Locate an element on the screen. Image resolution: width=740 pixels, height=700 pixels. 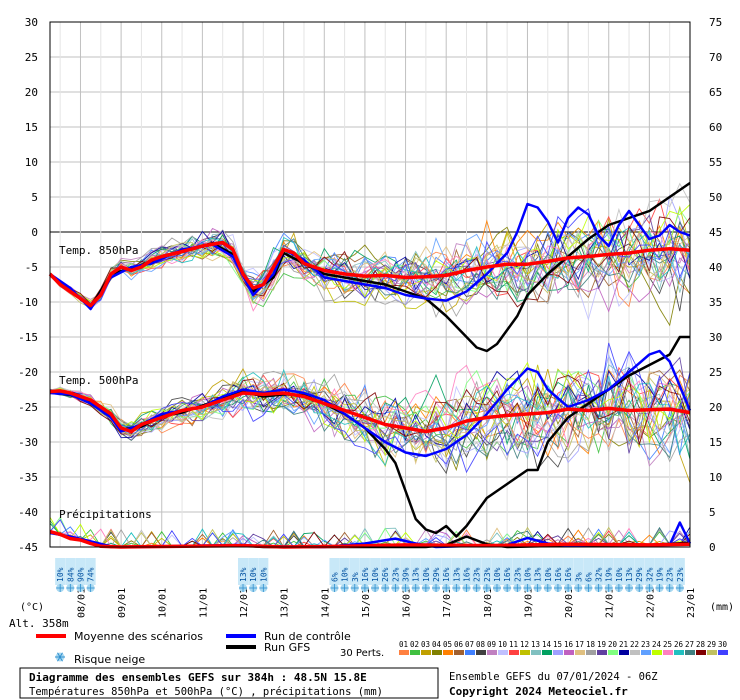
member-number: 16 is located at coordinates (569, 644).